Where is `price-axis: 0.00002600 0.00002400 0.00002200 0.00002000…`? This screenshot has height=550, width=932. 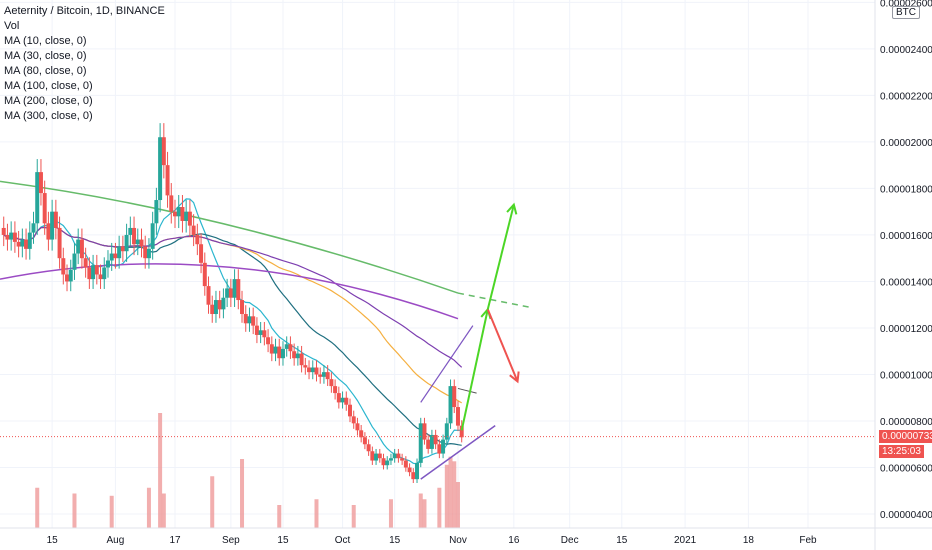 price-axis: 0.00002600 0.00002400 0.00002200 0.00002000… is located at coordinates (903, 275).